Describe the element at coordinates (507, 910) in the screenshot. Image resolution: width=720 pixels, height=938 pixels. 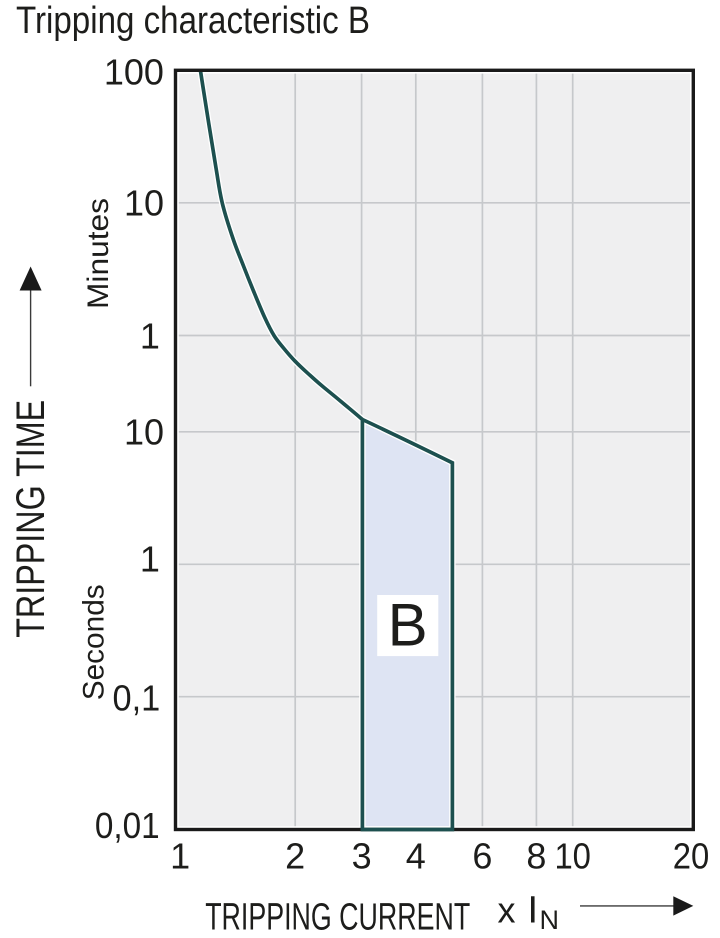
I see `svg-text: x` at that location.